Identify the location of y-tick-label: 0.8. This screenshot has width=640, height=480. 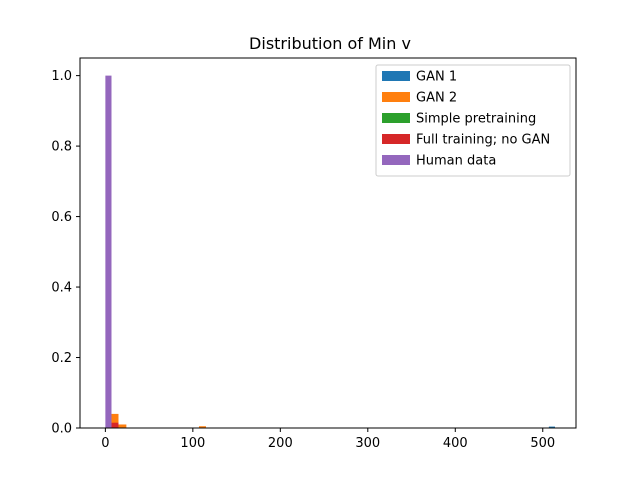
(61, 147).